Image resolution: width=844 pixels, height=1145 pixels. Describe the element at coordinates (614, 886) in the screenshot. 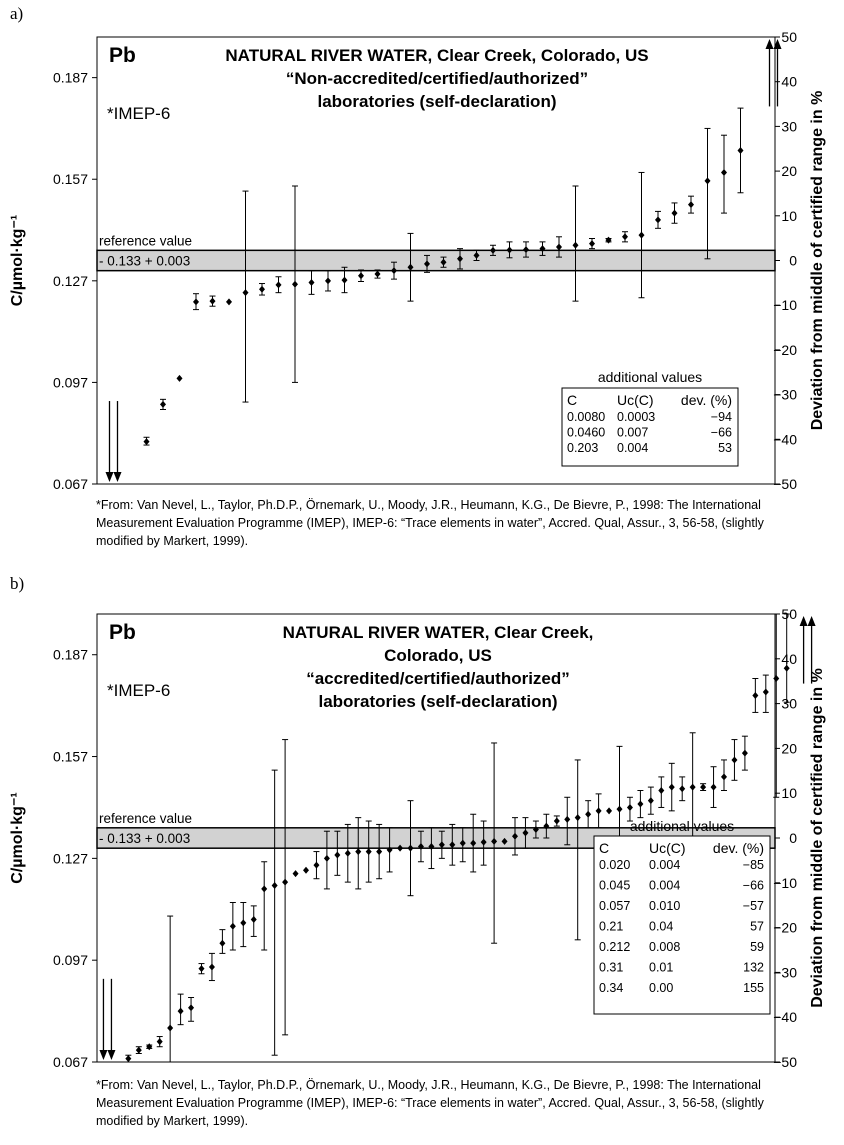

I see `table-cell: 0.045` at that location.